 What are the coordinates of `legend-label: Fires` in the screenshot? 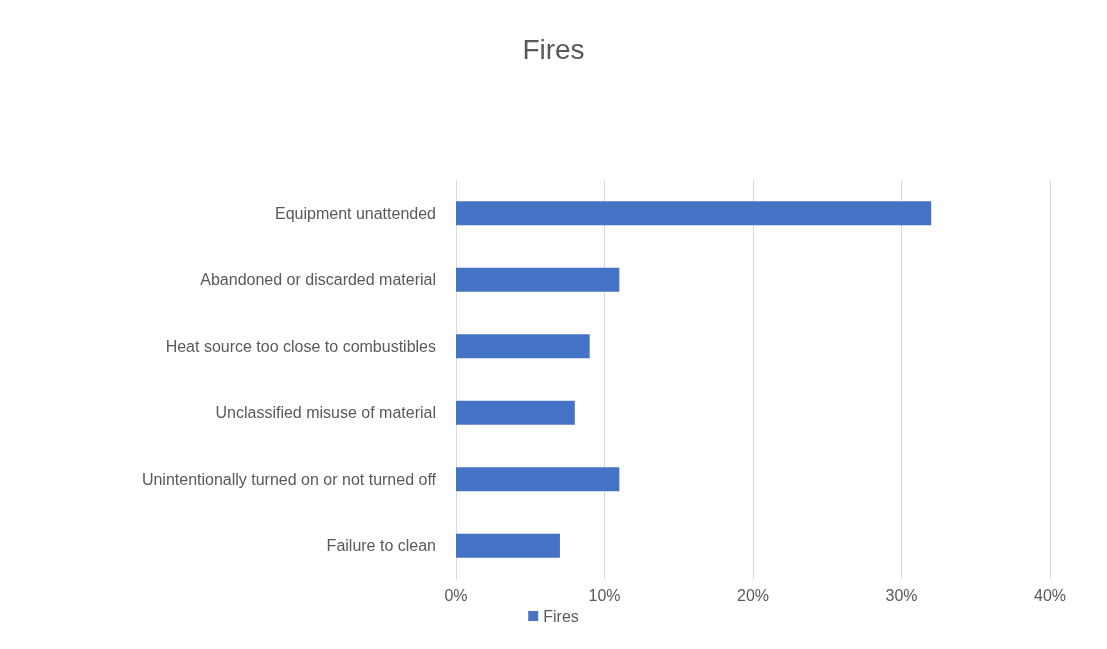 It's located at (561, 616).